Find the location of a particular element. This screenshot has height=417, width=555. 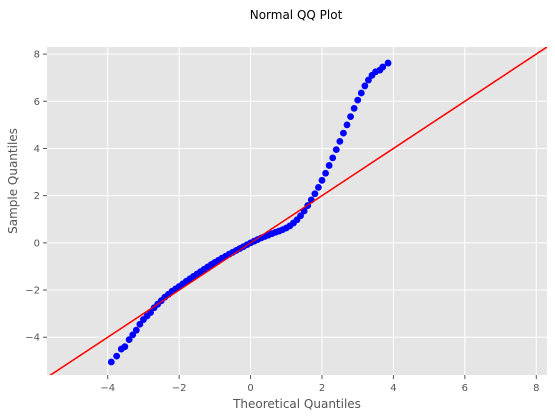

y-tick-label: −4 is located at coordinates (32, 338).